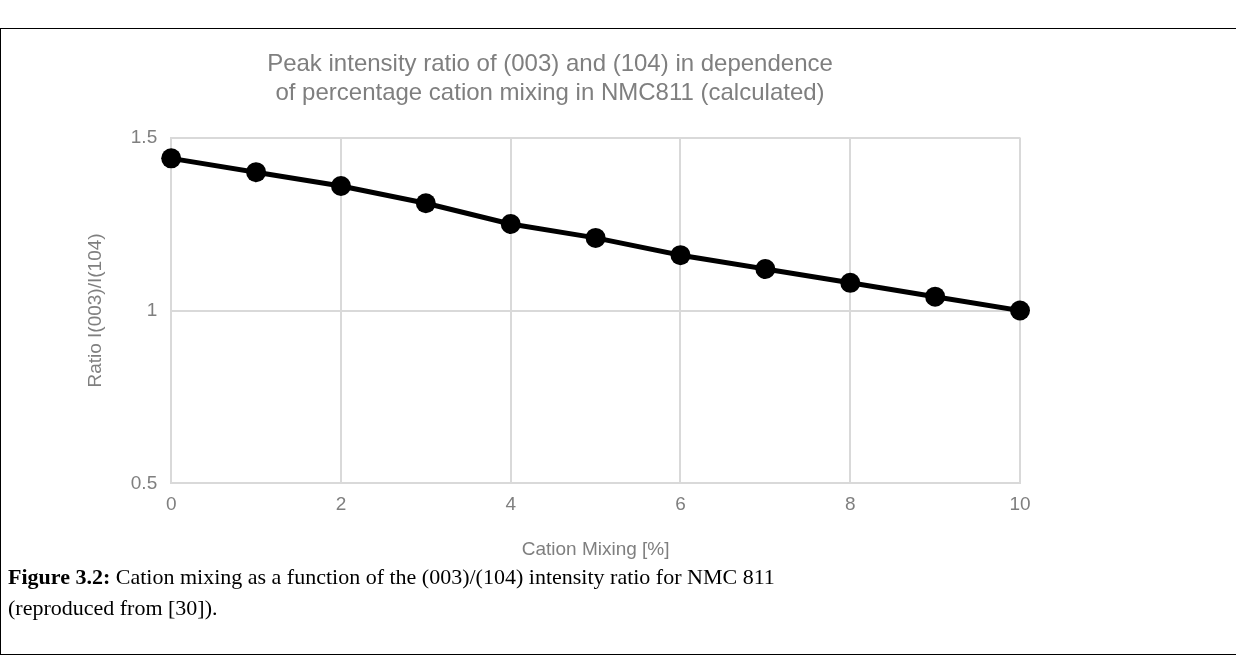 The width and height of the screenshot is (1238, 657). Describe the element at coordinates (595, 548) in the screenshot. I see `x-axis-title: Cation Mixing [%]` at that location.